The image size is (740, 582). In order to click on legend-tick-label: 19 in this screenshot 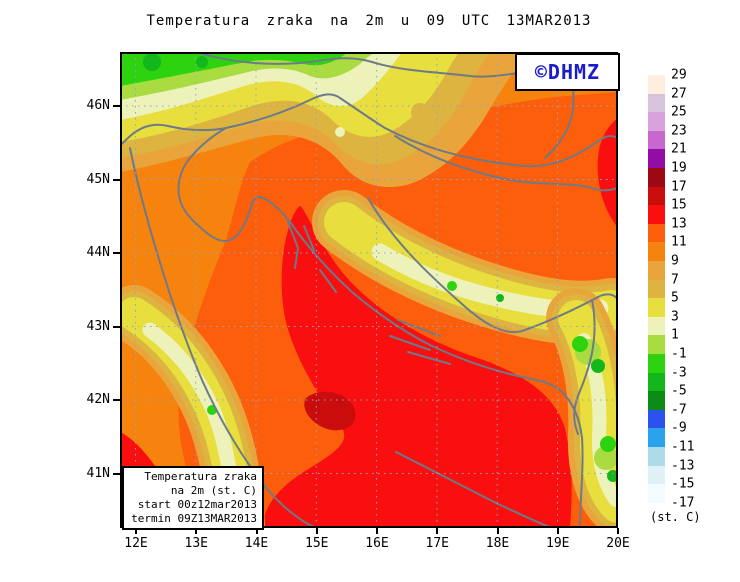, I will do `click(679, 168)`.